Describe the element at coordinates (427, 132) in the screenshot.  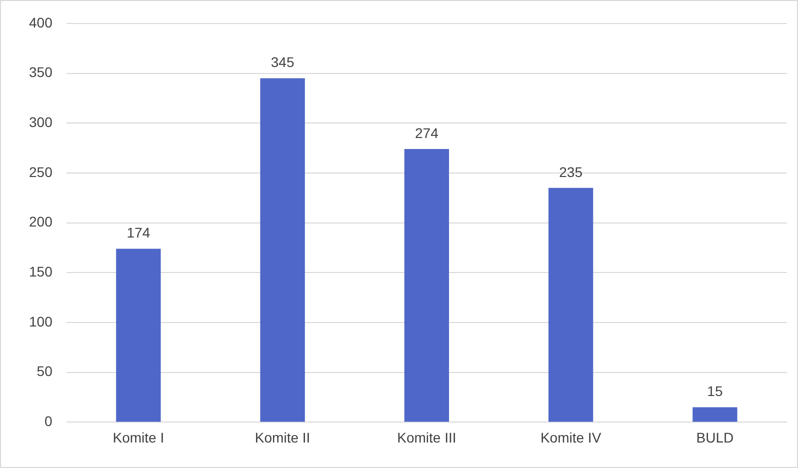
I see `data-label: 274` at that location.